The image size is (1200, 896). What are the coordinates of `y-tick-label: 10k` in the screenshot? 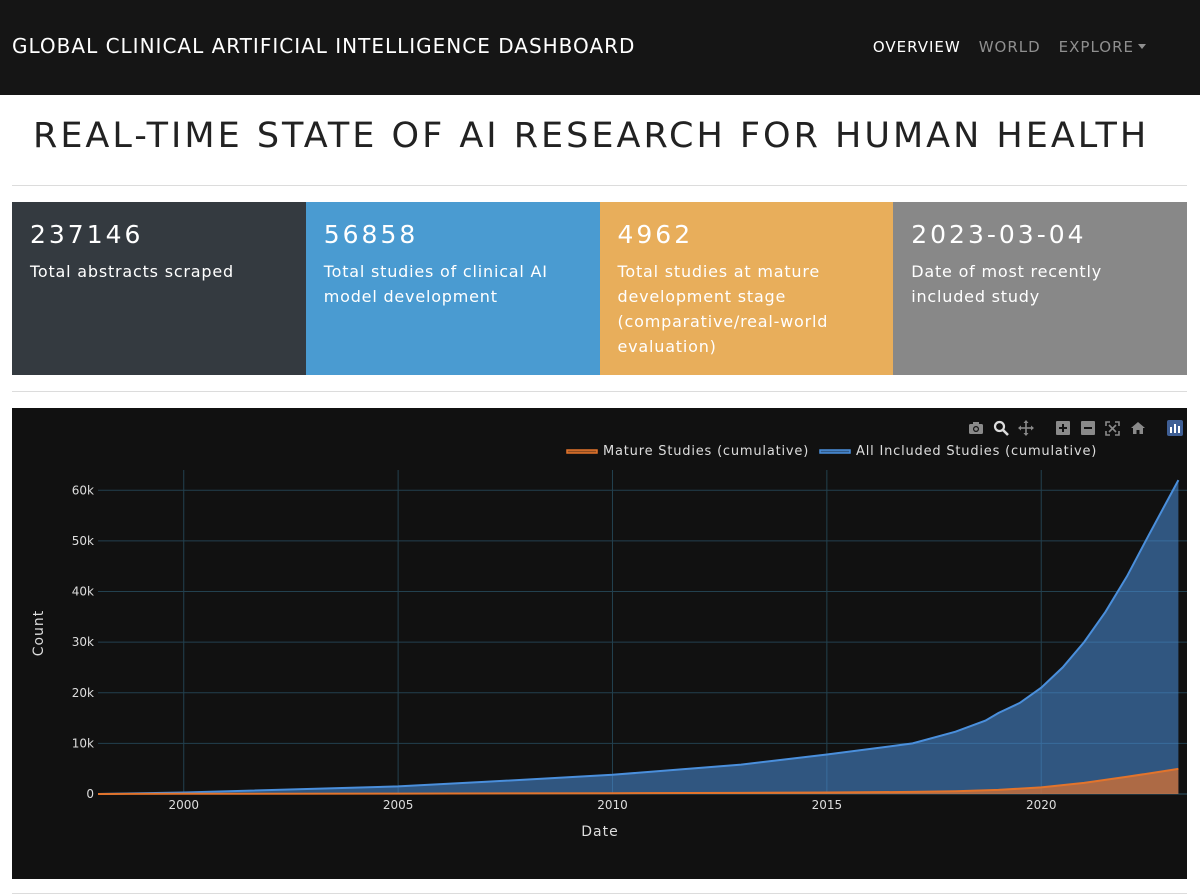 It's located at (83, 743).